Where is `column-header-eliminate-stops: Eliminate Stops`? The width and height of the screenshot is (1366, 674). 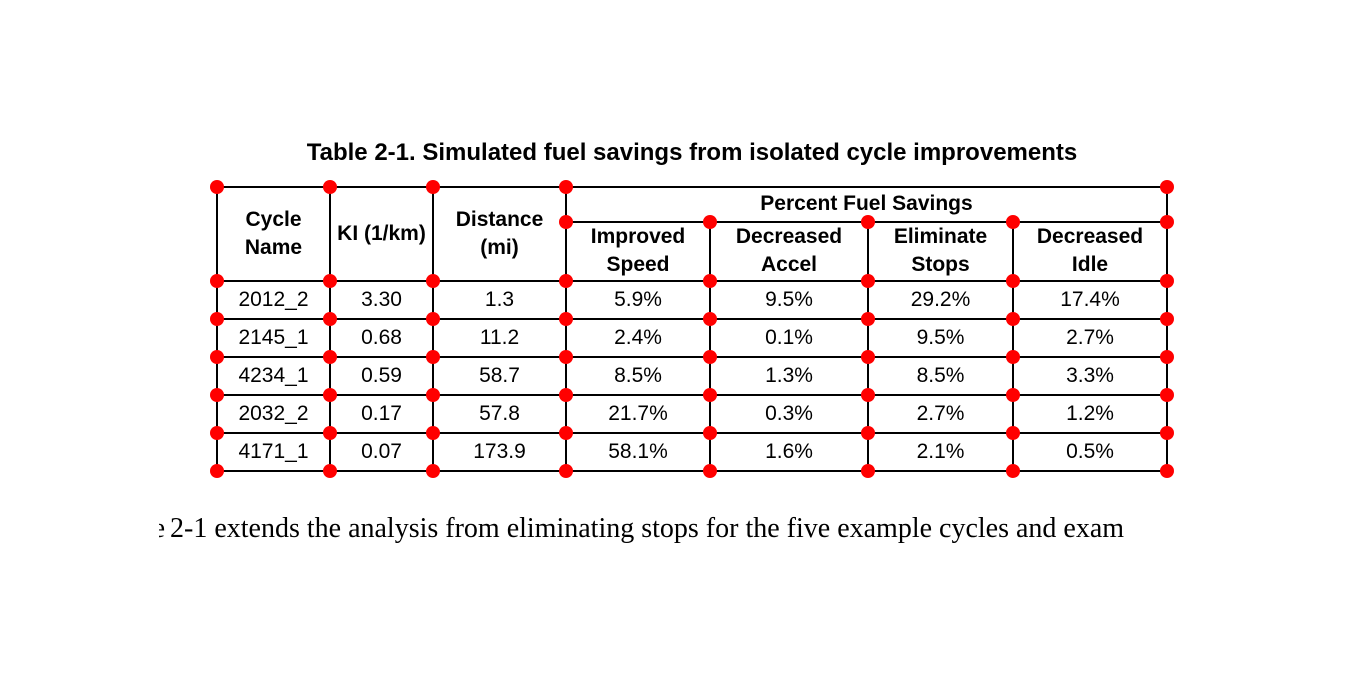 column-header-eliminate-stops: Eliminate Stops is located at coordinates (940, 251).